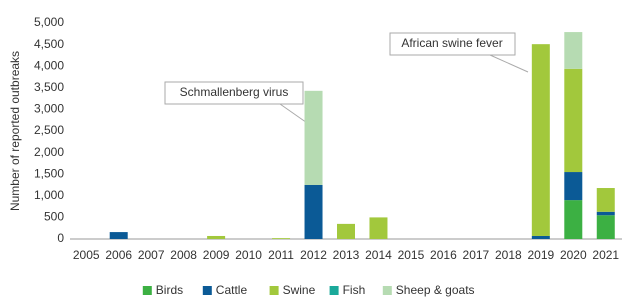 Image resolution: width=640 pixels, height=306 pixels. I want to click on x-tick-label: 2015, so click(411, 255).